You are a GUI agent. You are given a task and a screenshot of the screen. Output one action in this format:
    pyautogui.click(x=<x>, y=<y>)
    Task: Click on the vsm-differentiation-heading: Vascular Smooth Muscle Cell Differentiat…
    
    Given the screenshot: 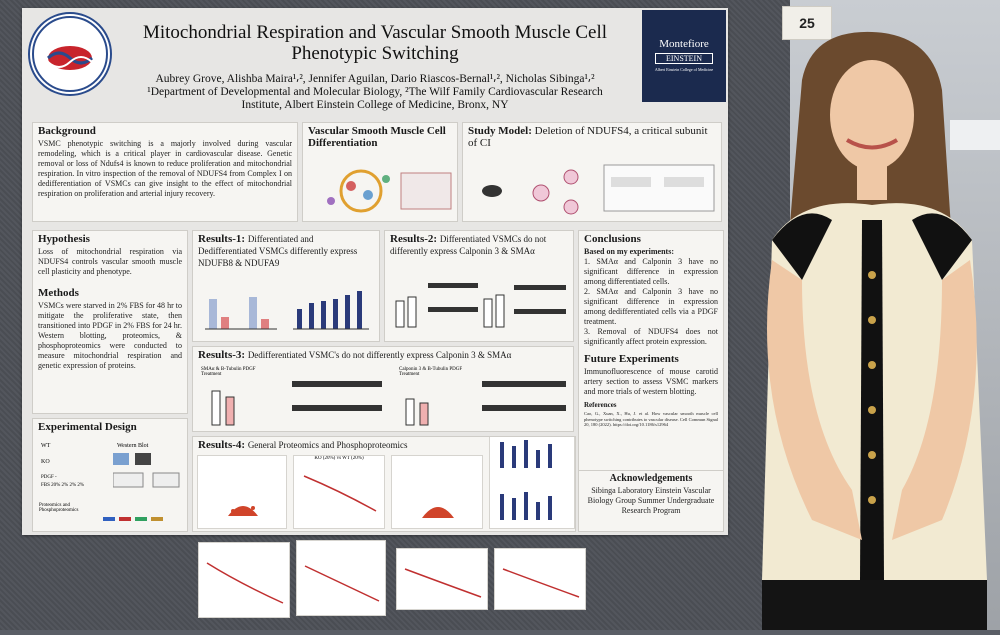 What is the action you would take?
    pyautogui.click(x=377, y=137)
    